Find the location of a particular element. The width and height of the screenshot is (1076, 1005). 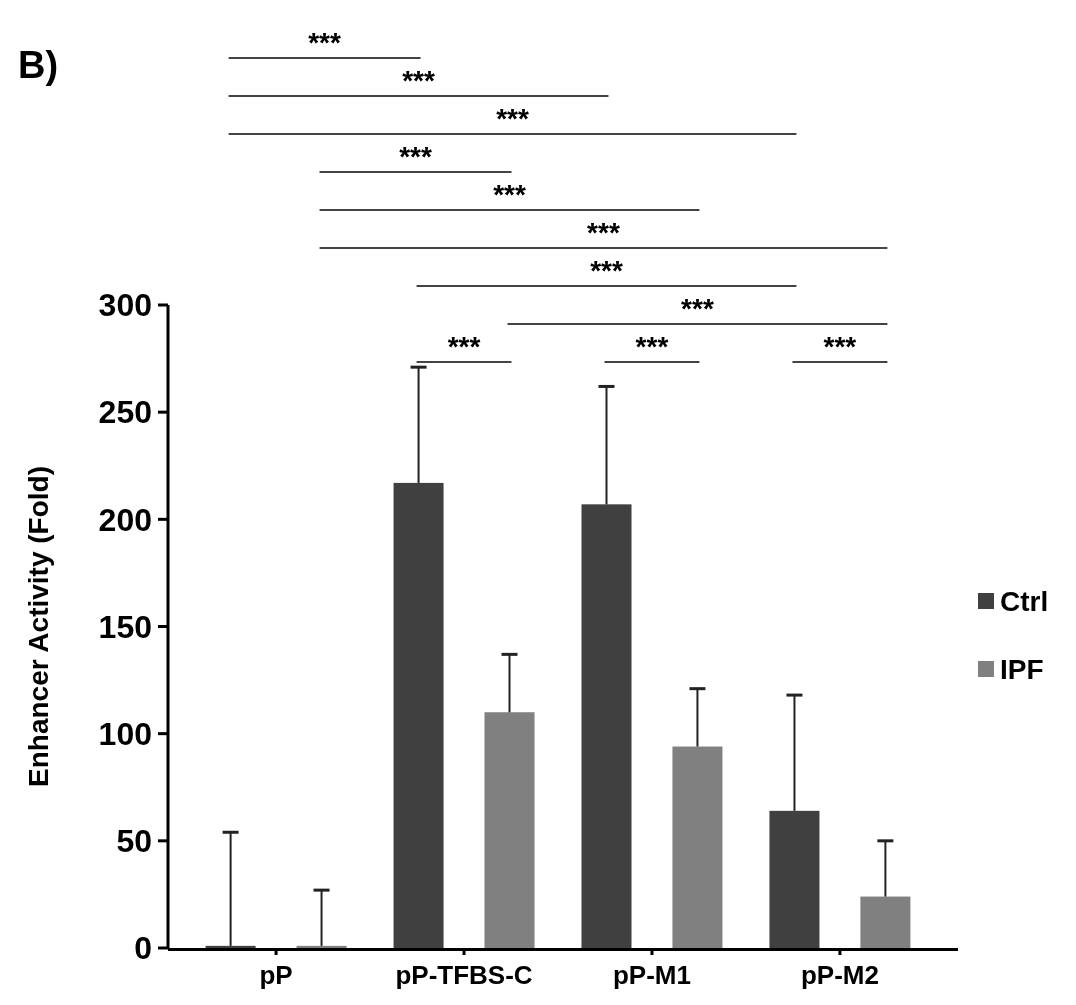

y-tick-label: 50 is located at coordinates (134, 841).